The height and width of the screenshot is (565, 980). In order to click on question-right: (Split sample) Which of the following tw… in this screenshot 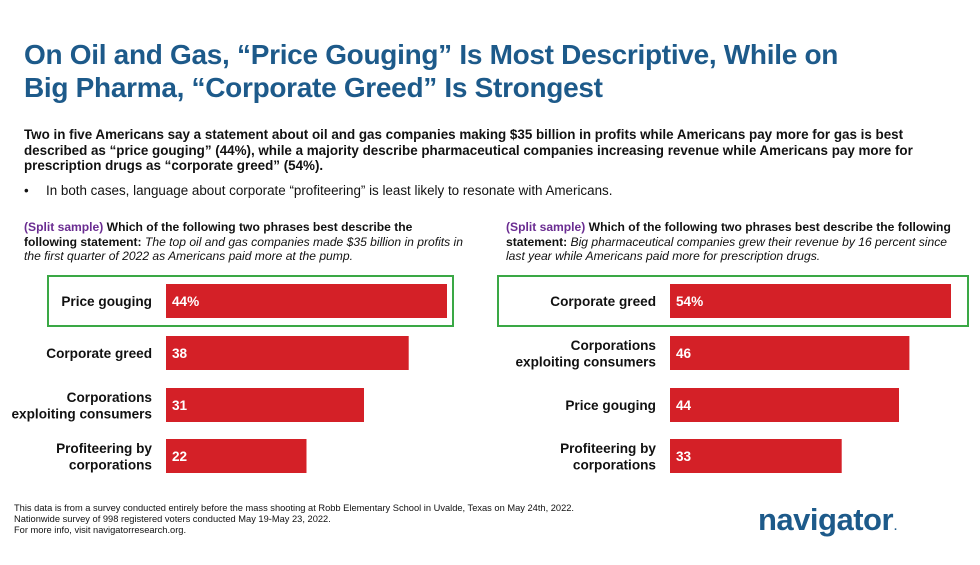, I will do `click(736, 242)`.